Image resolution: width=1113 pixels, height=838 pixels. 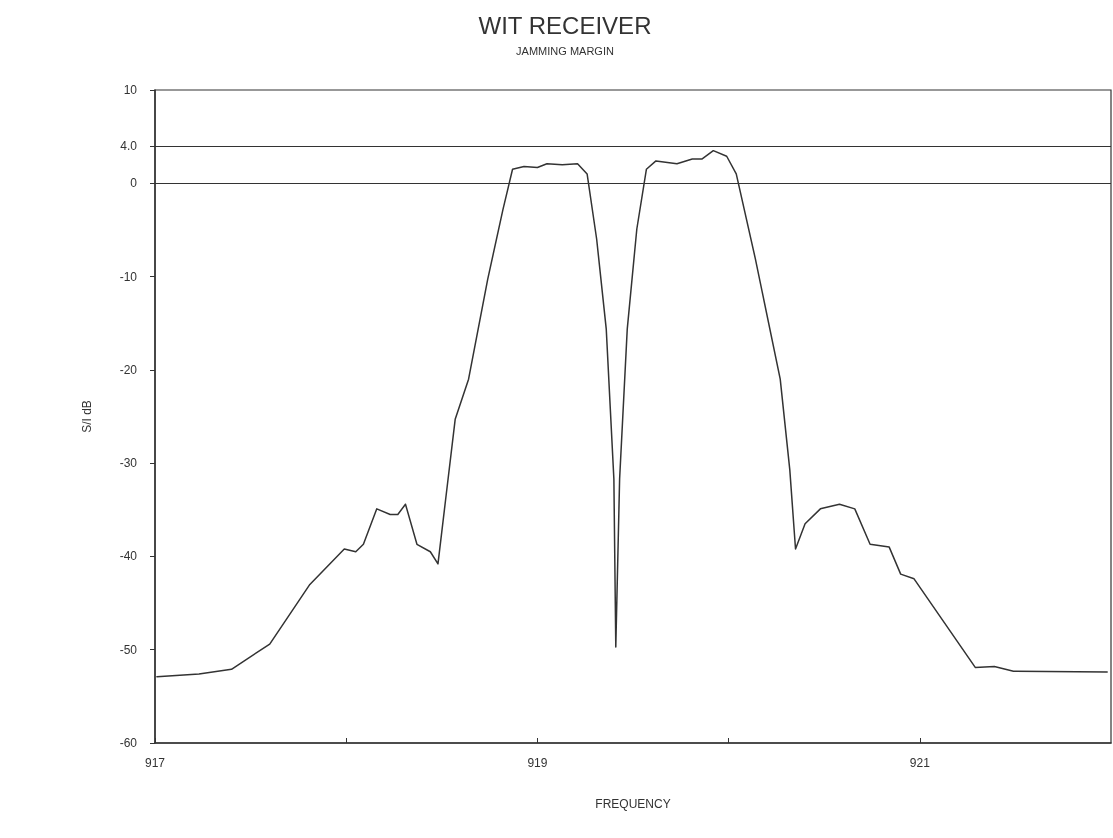 I want to click on y-tick-label: -60, so click(x=128, y=743).